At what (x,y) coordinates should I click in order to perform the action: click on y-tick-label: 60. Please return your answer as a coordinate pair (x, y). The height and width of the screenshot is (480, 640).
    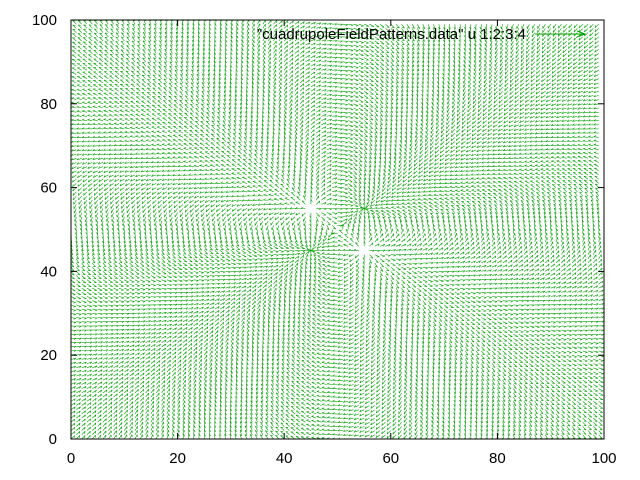
    Looking at the image, I should click on (48, 188).